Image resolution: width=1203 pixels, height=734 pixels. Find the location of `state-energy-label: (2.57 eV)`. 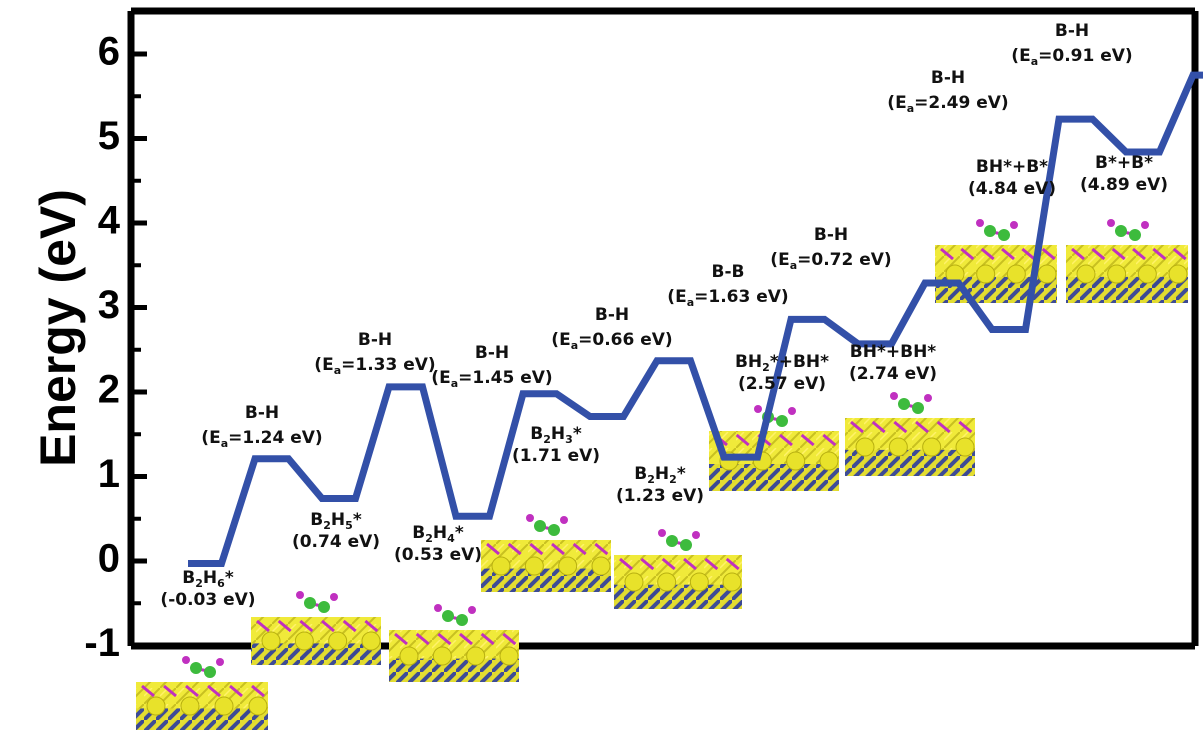

state-energy-label: (2.57 eV) is located at coordinates (782, 384).